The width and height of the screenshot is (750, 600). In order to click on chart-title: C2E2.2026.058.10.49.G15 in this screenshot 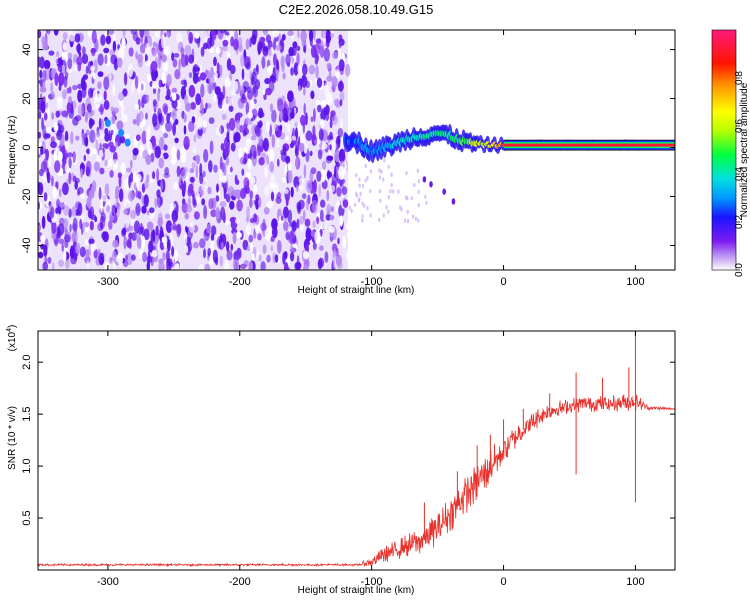, I will do `click(356, 9)`.